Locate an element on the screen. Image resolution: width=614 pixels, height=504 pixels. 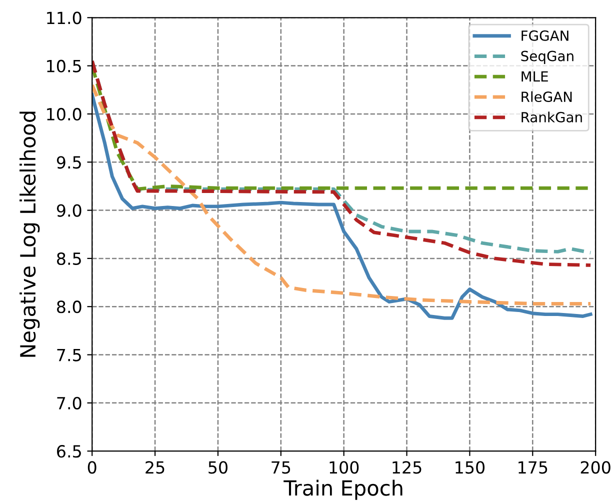
x-tick-label: 150 is located at coordinates (470, 467).